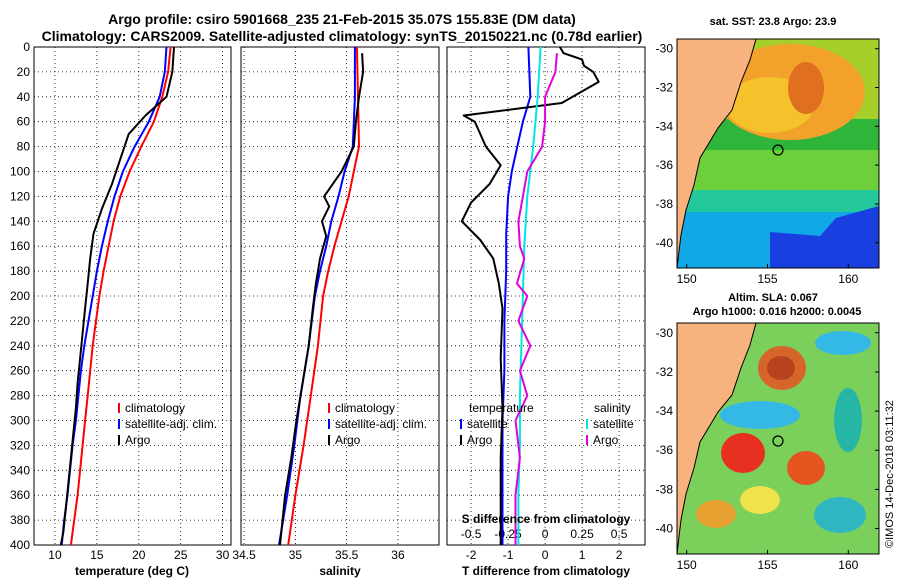  What do you see at coordinates (606, 440) in the screenshot?
I see `legend-label-s-argo: Argo` at bounding box center [606, 440].